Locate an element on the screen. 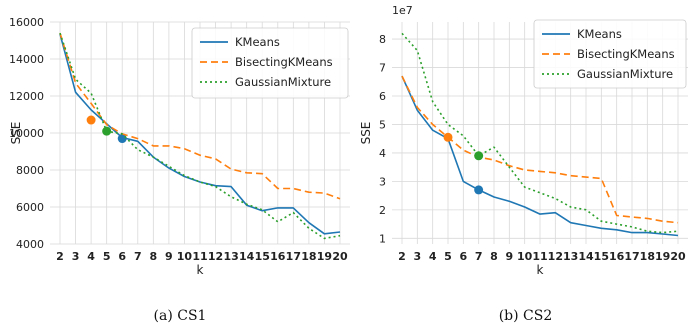 The width and height of the screenshot is (693, 336). y-tick-label: 5 is located at coordinates (382, 124).